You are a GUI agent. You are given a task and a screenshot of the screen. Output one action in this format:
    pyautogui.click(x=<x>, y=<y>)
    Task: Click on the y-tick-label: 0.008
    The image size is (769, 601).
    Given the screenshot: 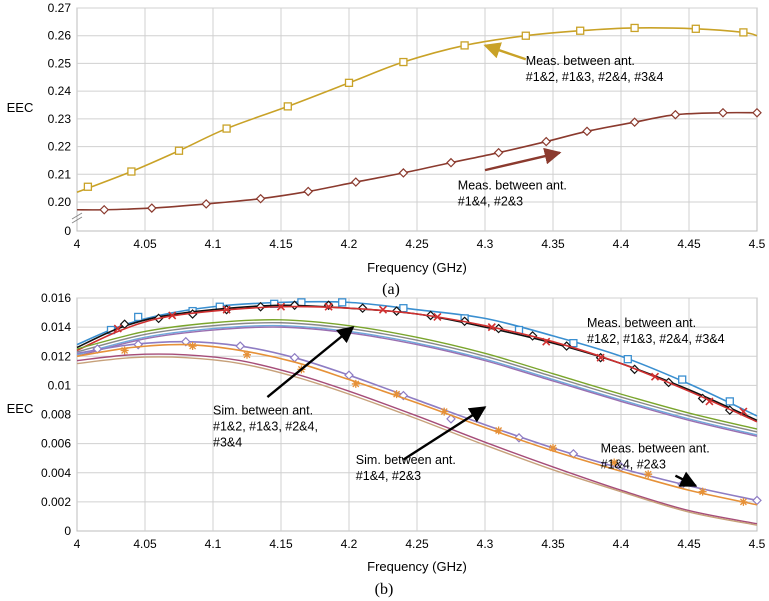 What is the action you would take?
    pyautogui.click(x=56, y=415)
    